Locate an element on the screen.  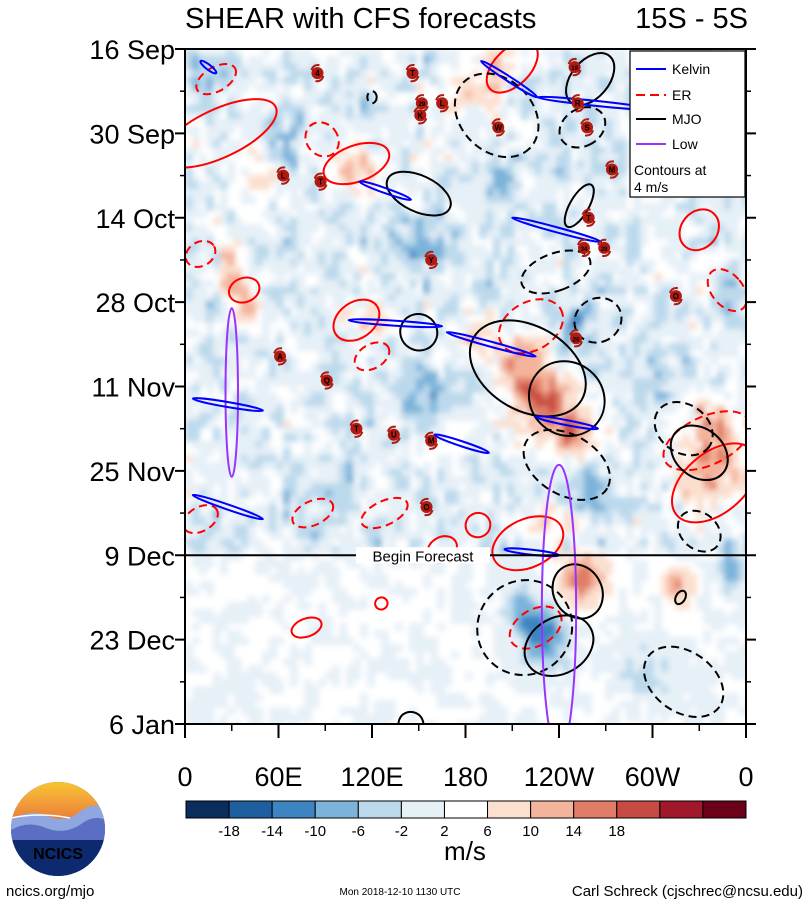
storm-label: R is located at coordinates (578, 103).